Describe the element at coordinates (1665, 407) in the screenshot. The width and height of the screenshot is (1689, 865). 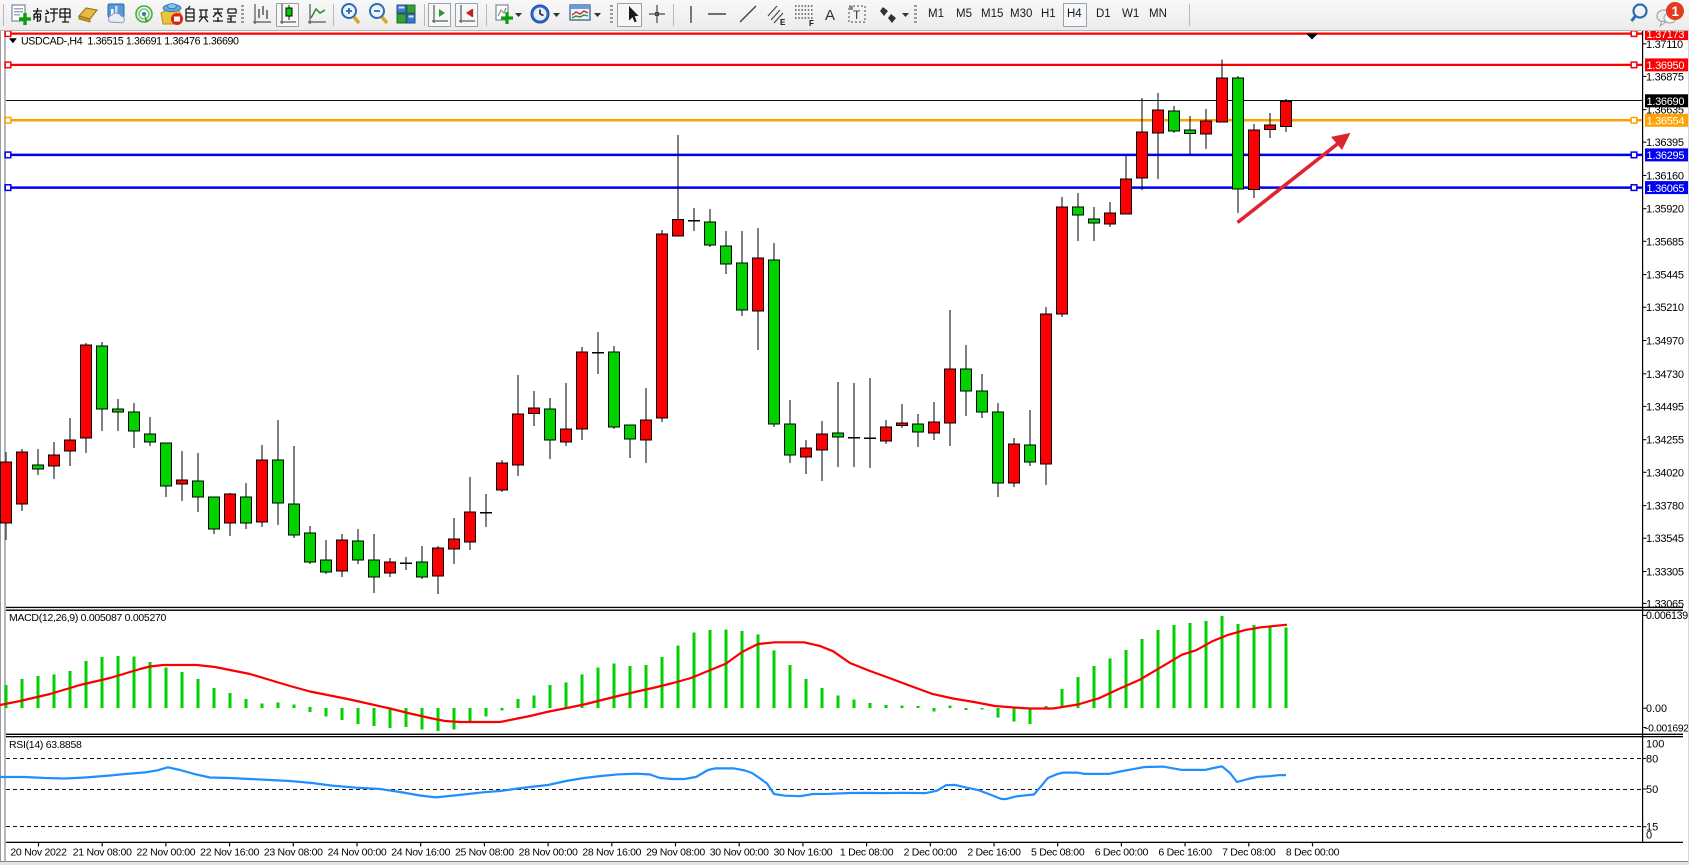
I see `svg-text: 1.34495` at that location.